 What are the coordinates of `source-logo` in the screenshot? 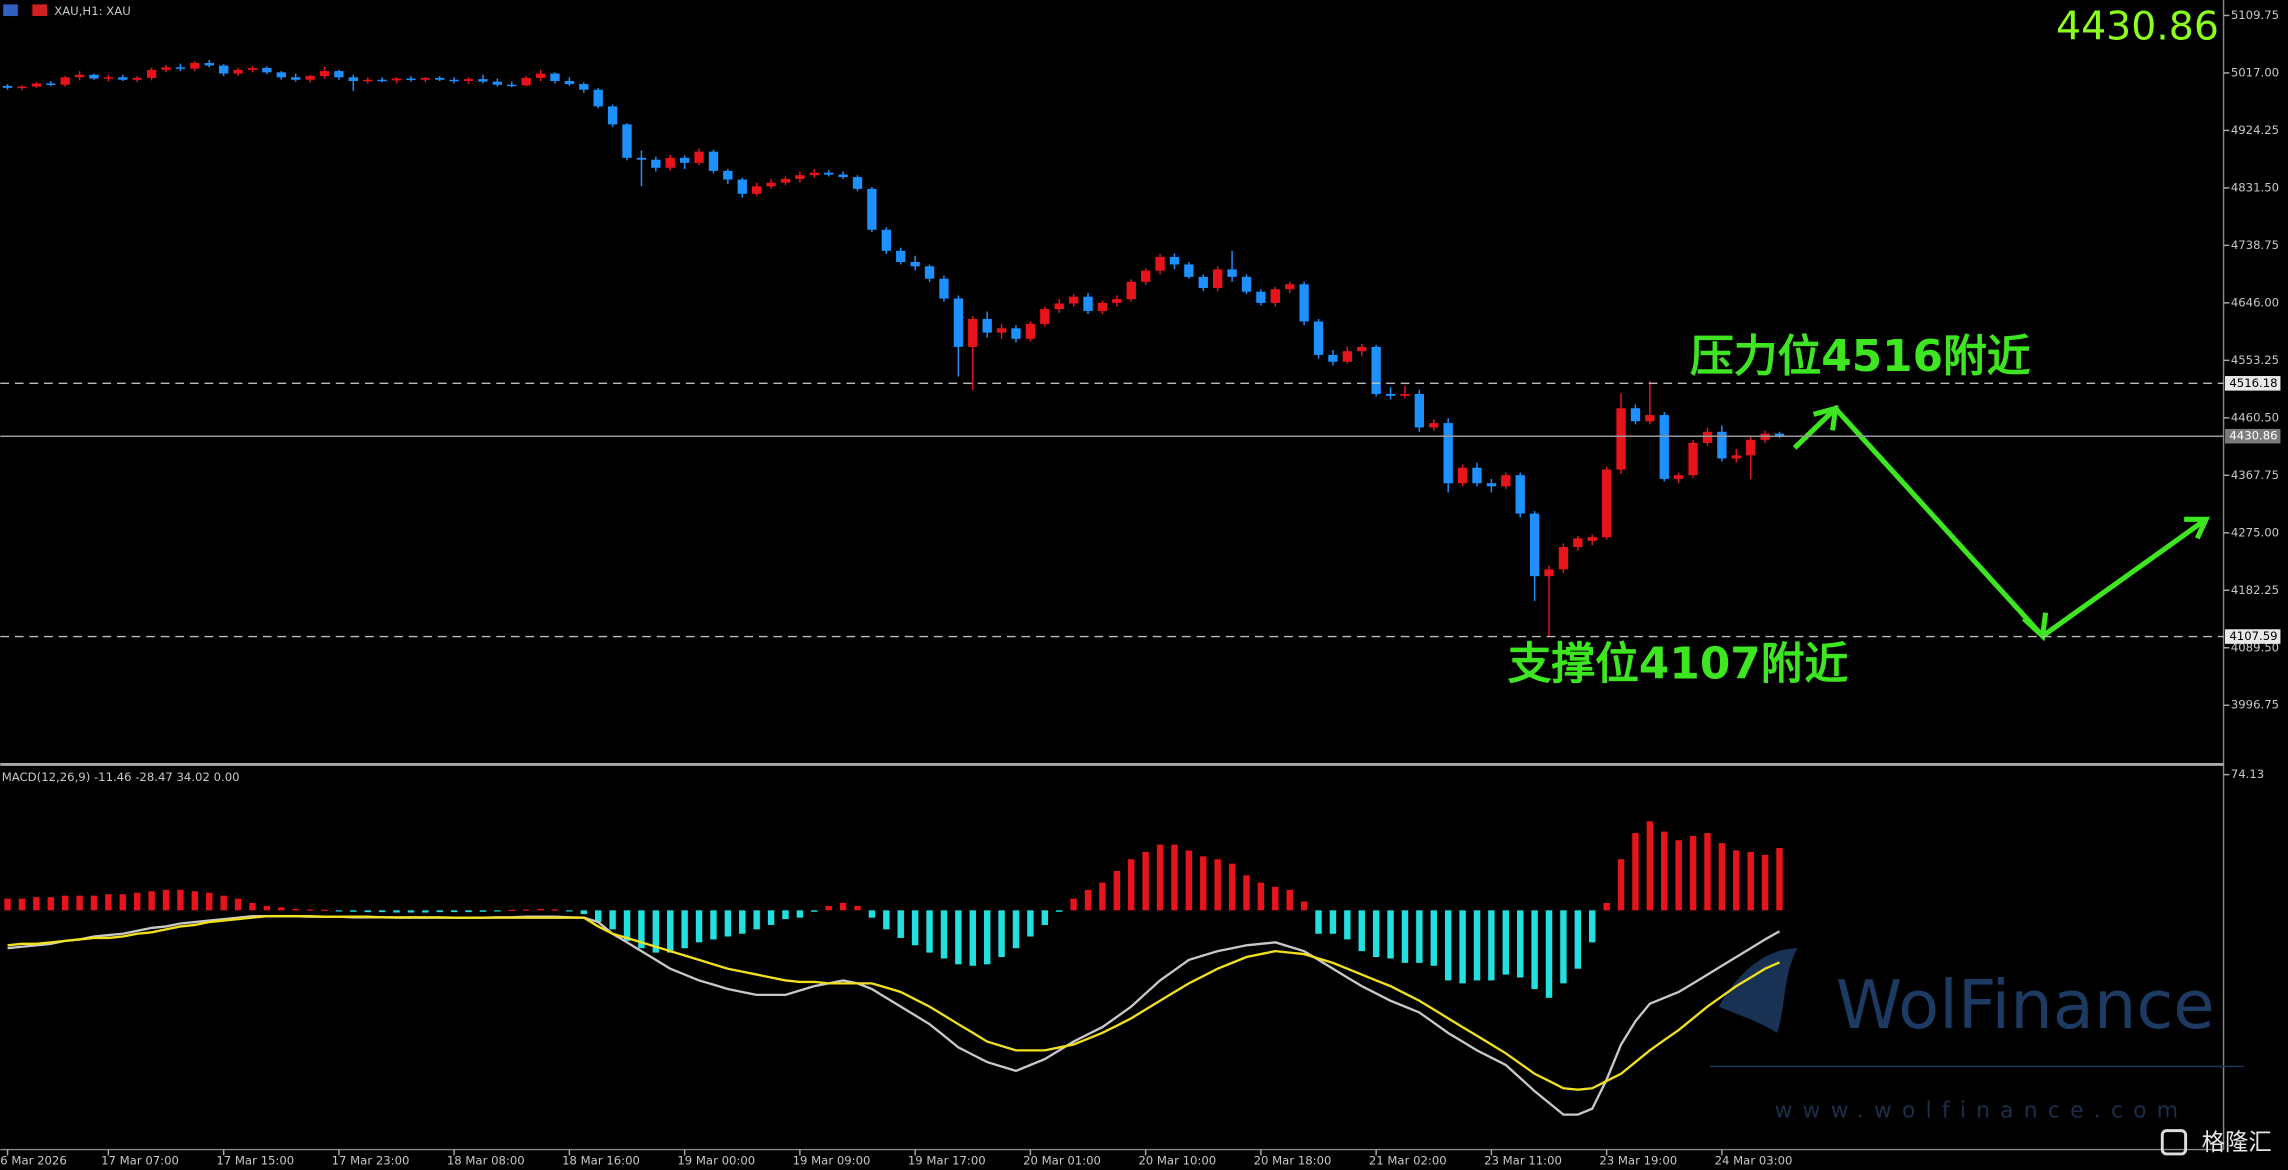 It's located at (2174, 1142).